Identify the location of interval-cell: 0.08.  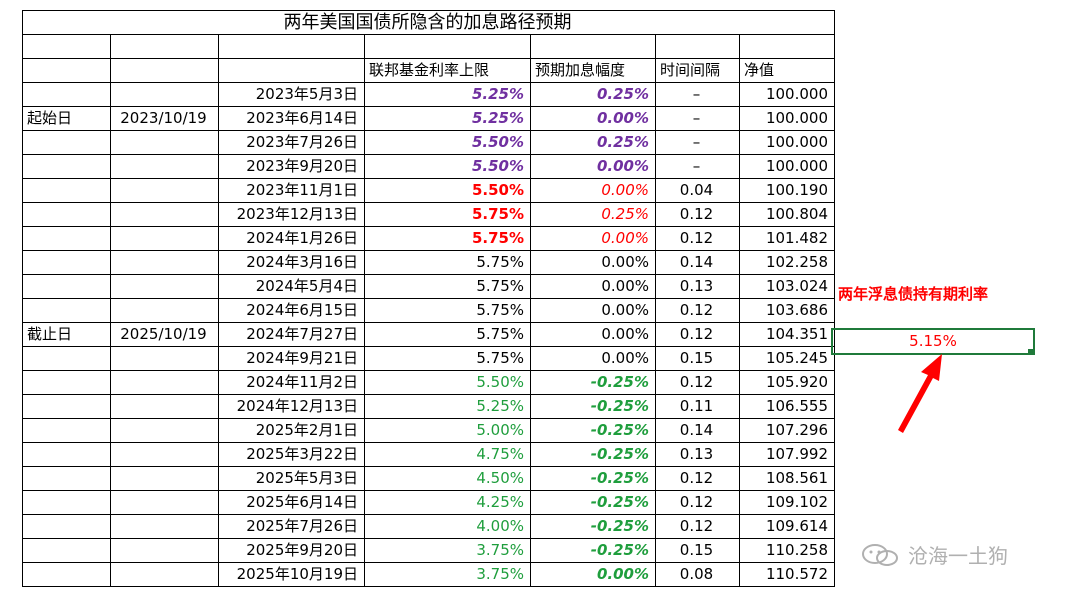
(697, 574).